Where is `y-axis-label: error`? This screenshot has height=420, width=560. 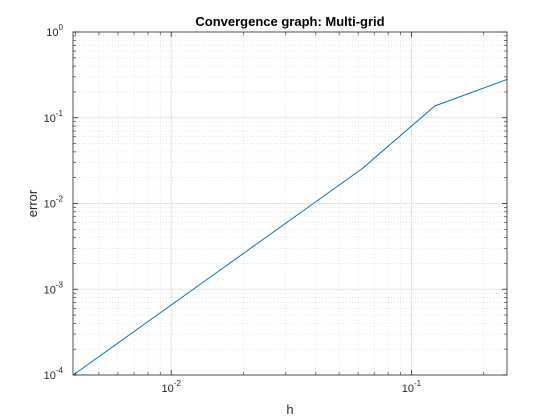 y-axis-label: error is located at coordinates (32, 203).